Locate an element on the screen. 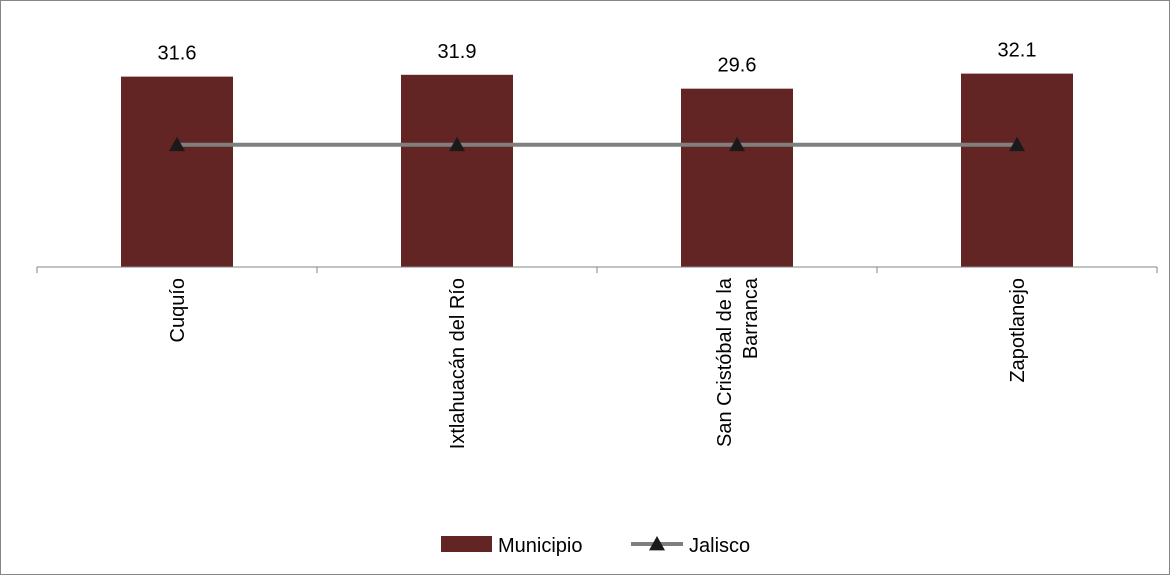 The height and width of the screenshot is (580, 1170). data-label: 29.6 is located at coordinates (737, 66).